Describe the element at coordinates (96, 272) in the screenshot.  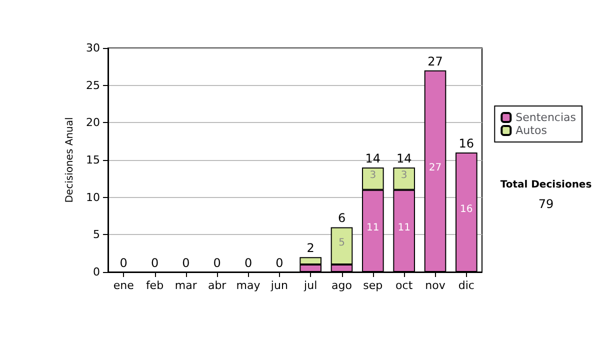
I see `y-tick-label: 0` at that location.